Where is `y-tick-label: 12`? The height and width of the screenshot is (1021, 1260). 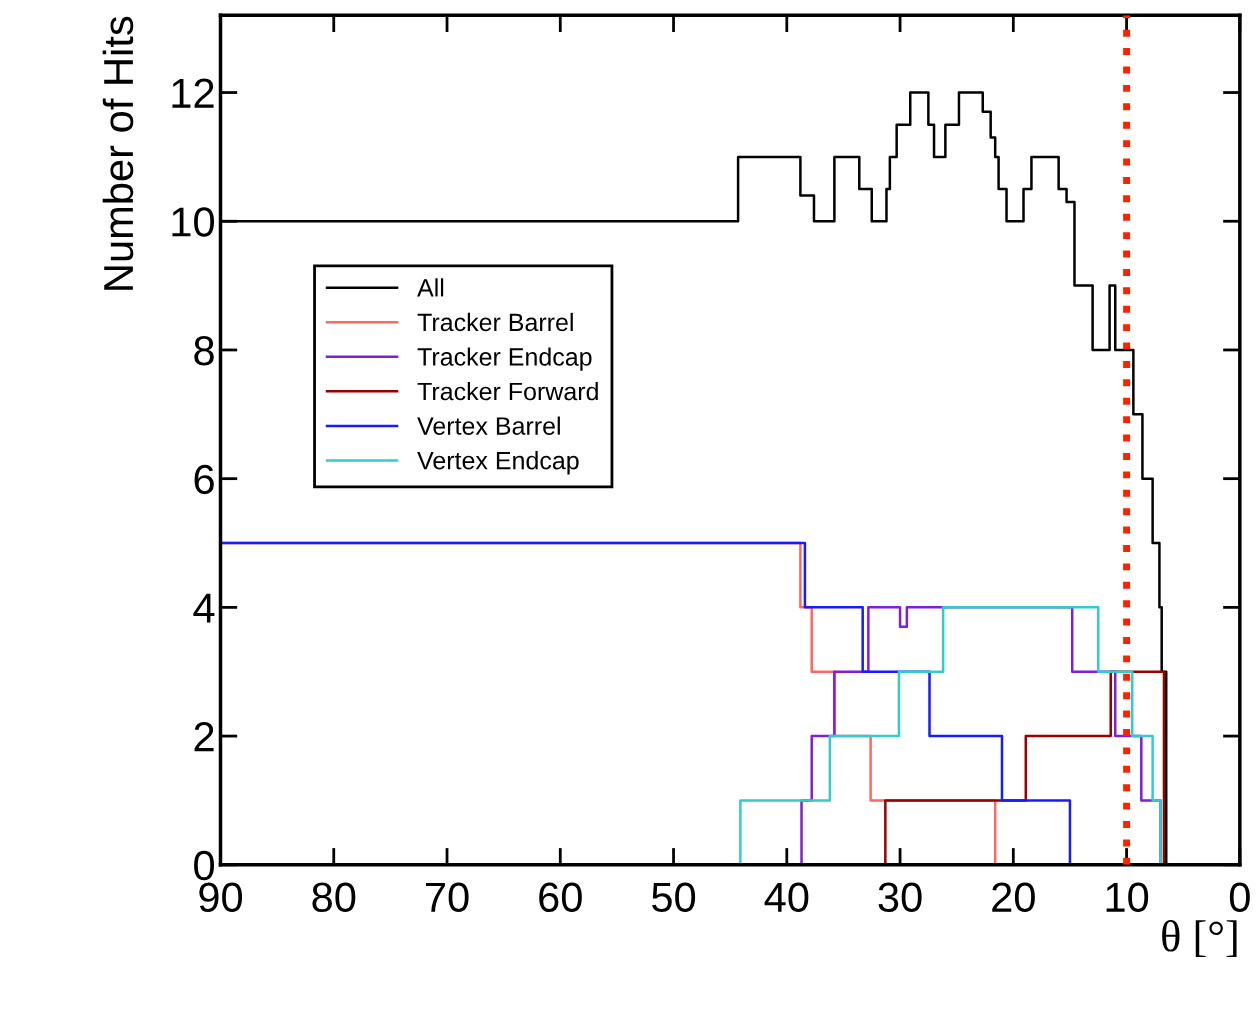
y-tick-label: 12 is located at coordinates (193, 93).